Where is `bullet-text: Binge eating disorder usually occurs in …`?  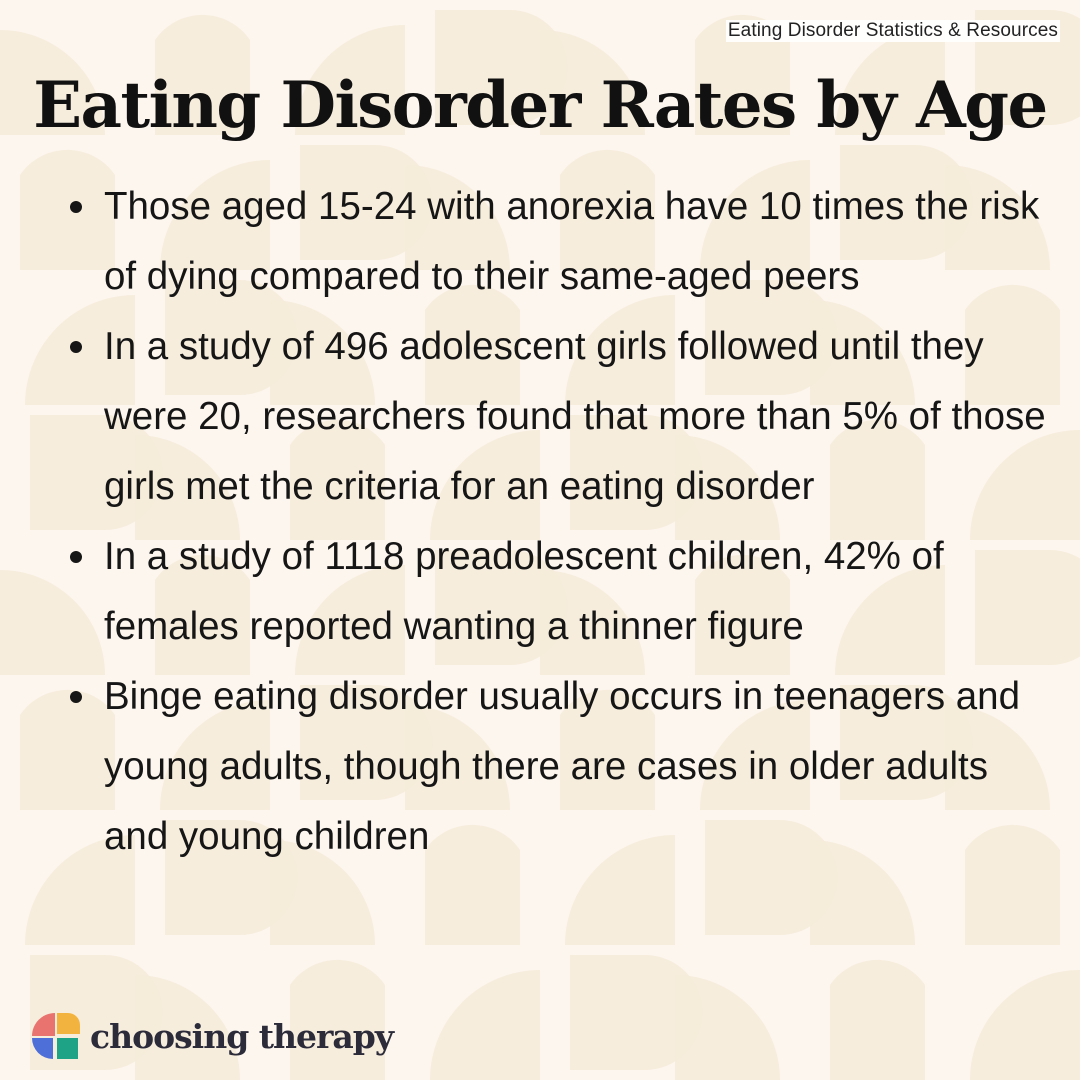
bullet-text: Binge eating disorder usually occurs in … is located at coordinates (562, 766).